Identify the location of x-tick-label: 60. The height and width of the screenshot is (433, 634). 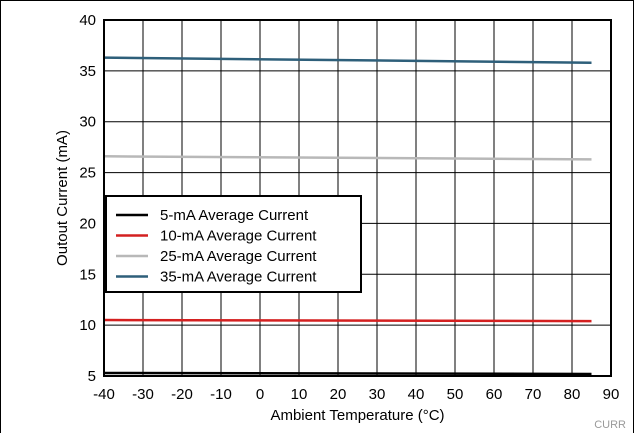
(494, 394).